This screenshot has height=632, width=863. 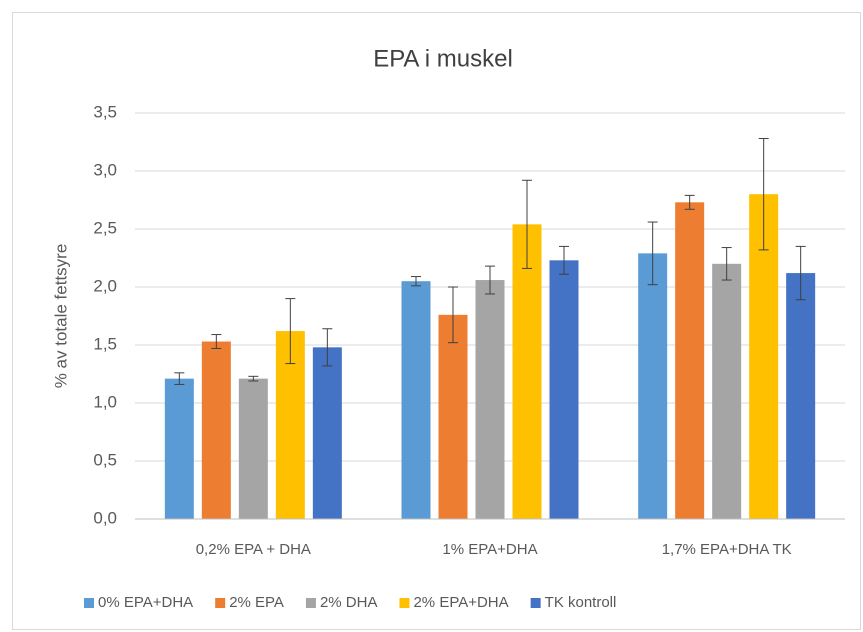 I want to click on y-tick-label: 3,0, so click(x=105, y=169).